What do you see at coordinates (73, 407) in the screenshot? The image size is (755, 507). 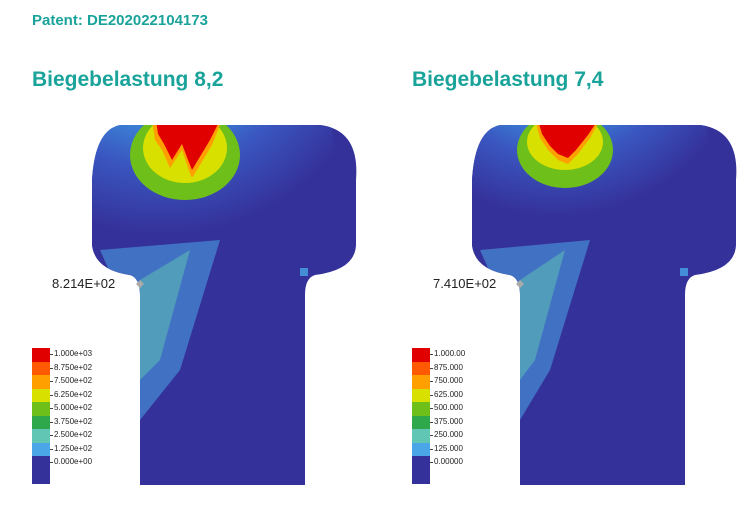 I see `legend-label: 5.000e+02` at bounding box center [73, 407].